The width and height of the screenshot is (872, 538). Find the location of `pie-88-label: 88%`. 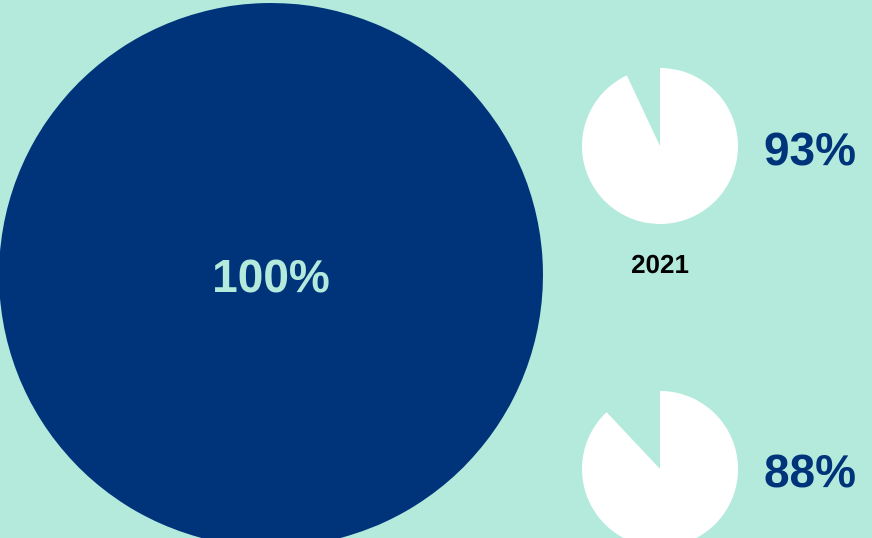

pie-88-label: 88% is located at coordinates (810, 471).